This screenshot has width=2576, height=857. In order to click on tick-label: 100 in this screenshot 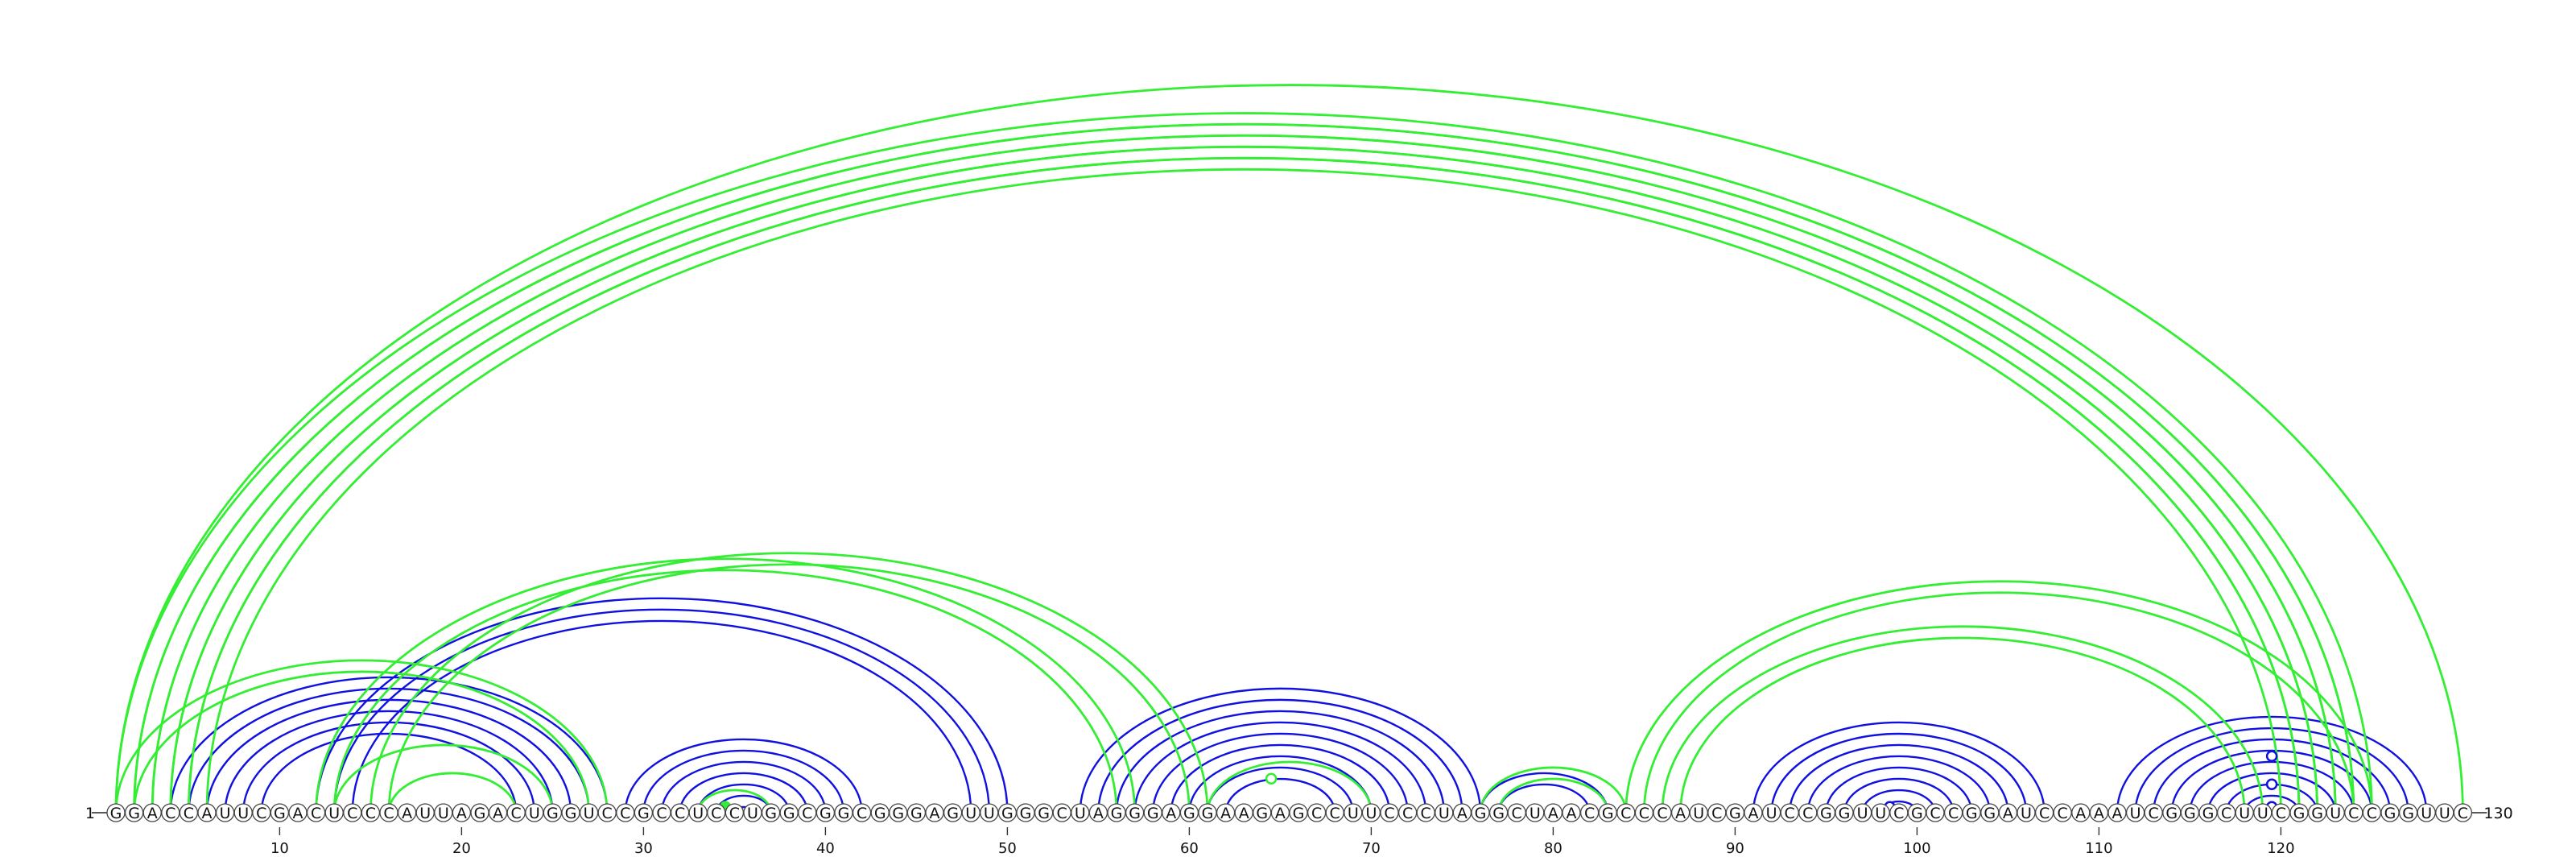, I will do `click(1916, 849)`.